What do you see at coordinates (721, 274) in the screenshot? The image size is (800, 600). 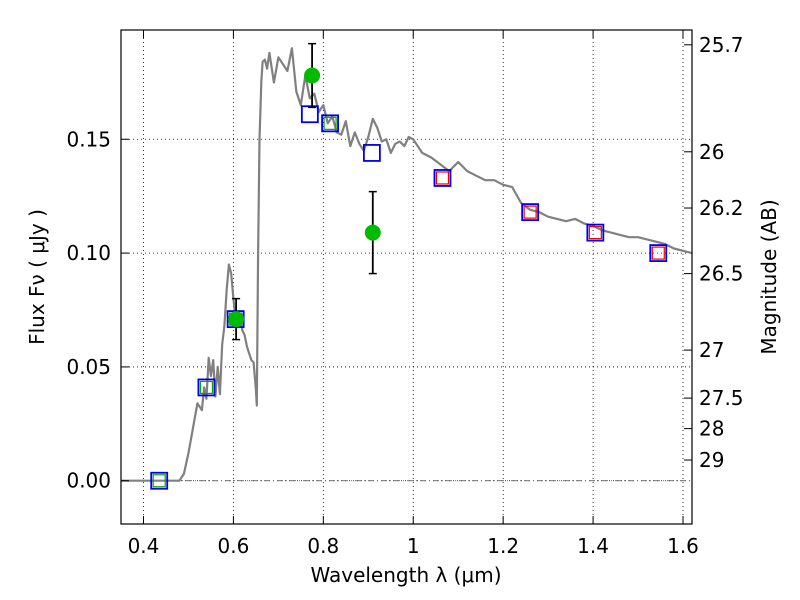 I see `mag-tick-label: 26.5` at bounding box center [721, 274].